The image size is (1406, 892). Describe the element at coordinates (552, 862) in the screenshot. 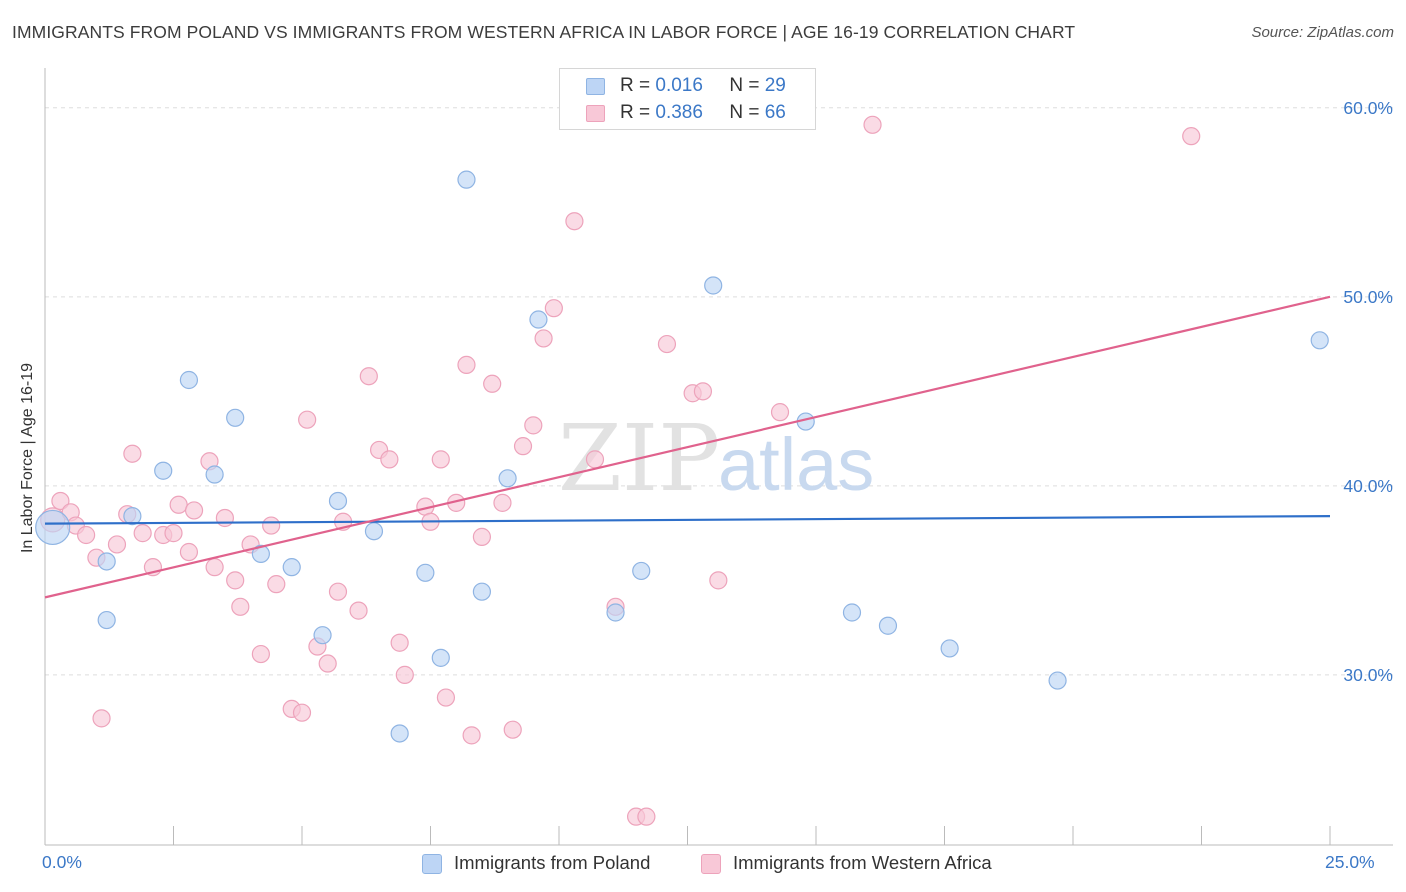

I see `bottom-legend-label-poland: Immigrants from Poland` at that location.